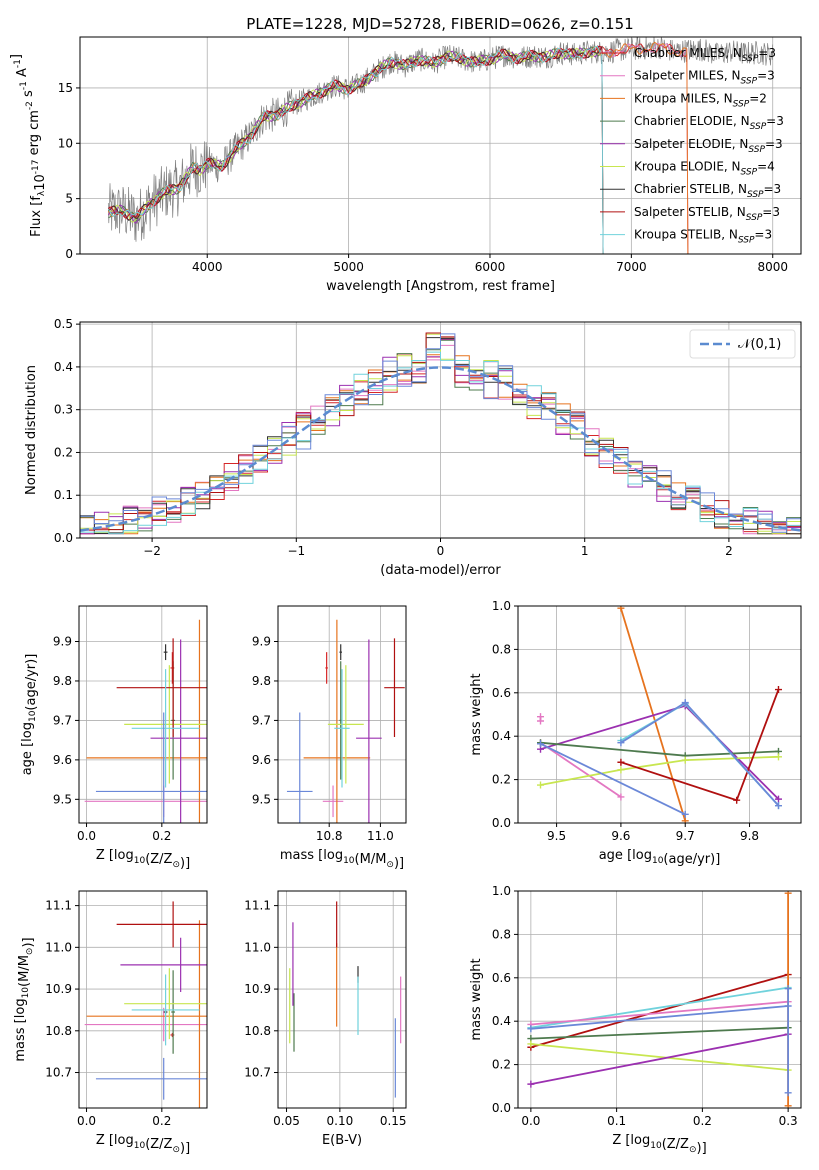 The image size is (819, 1170). Describe the element at coordinates (58, 1073) in the screenshot. I see `y-tick-label: 10.7` at that location.